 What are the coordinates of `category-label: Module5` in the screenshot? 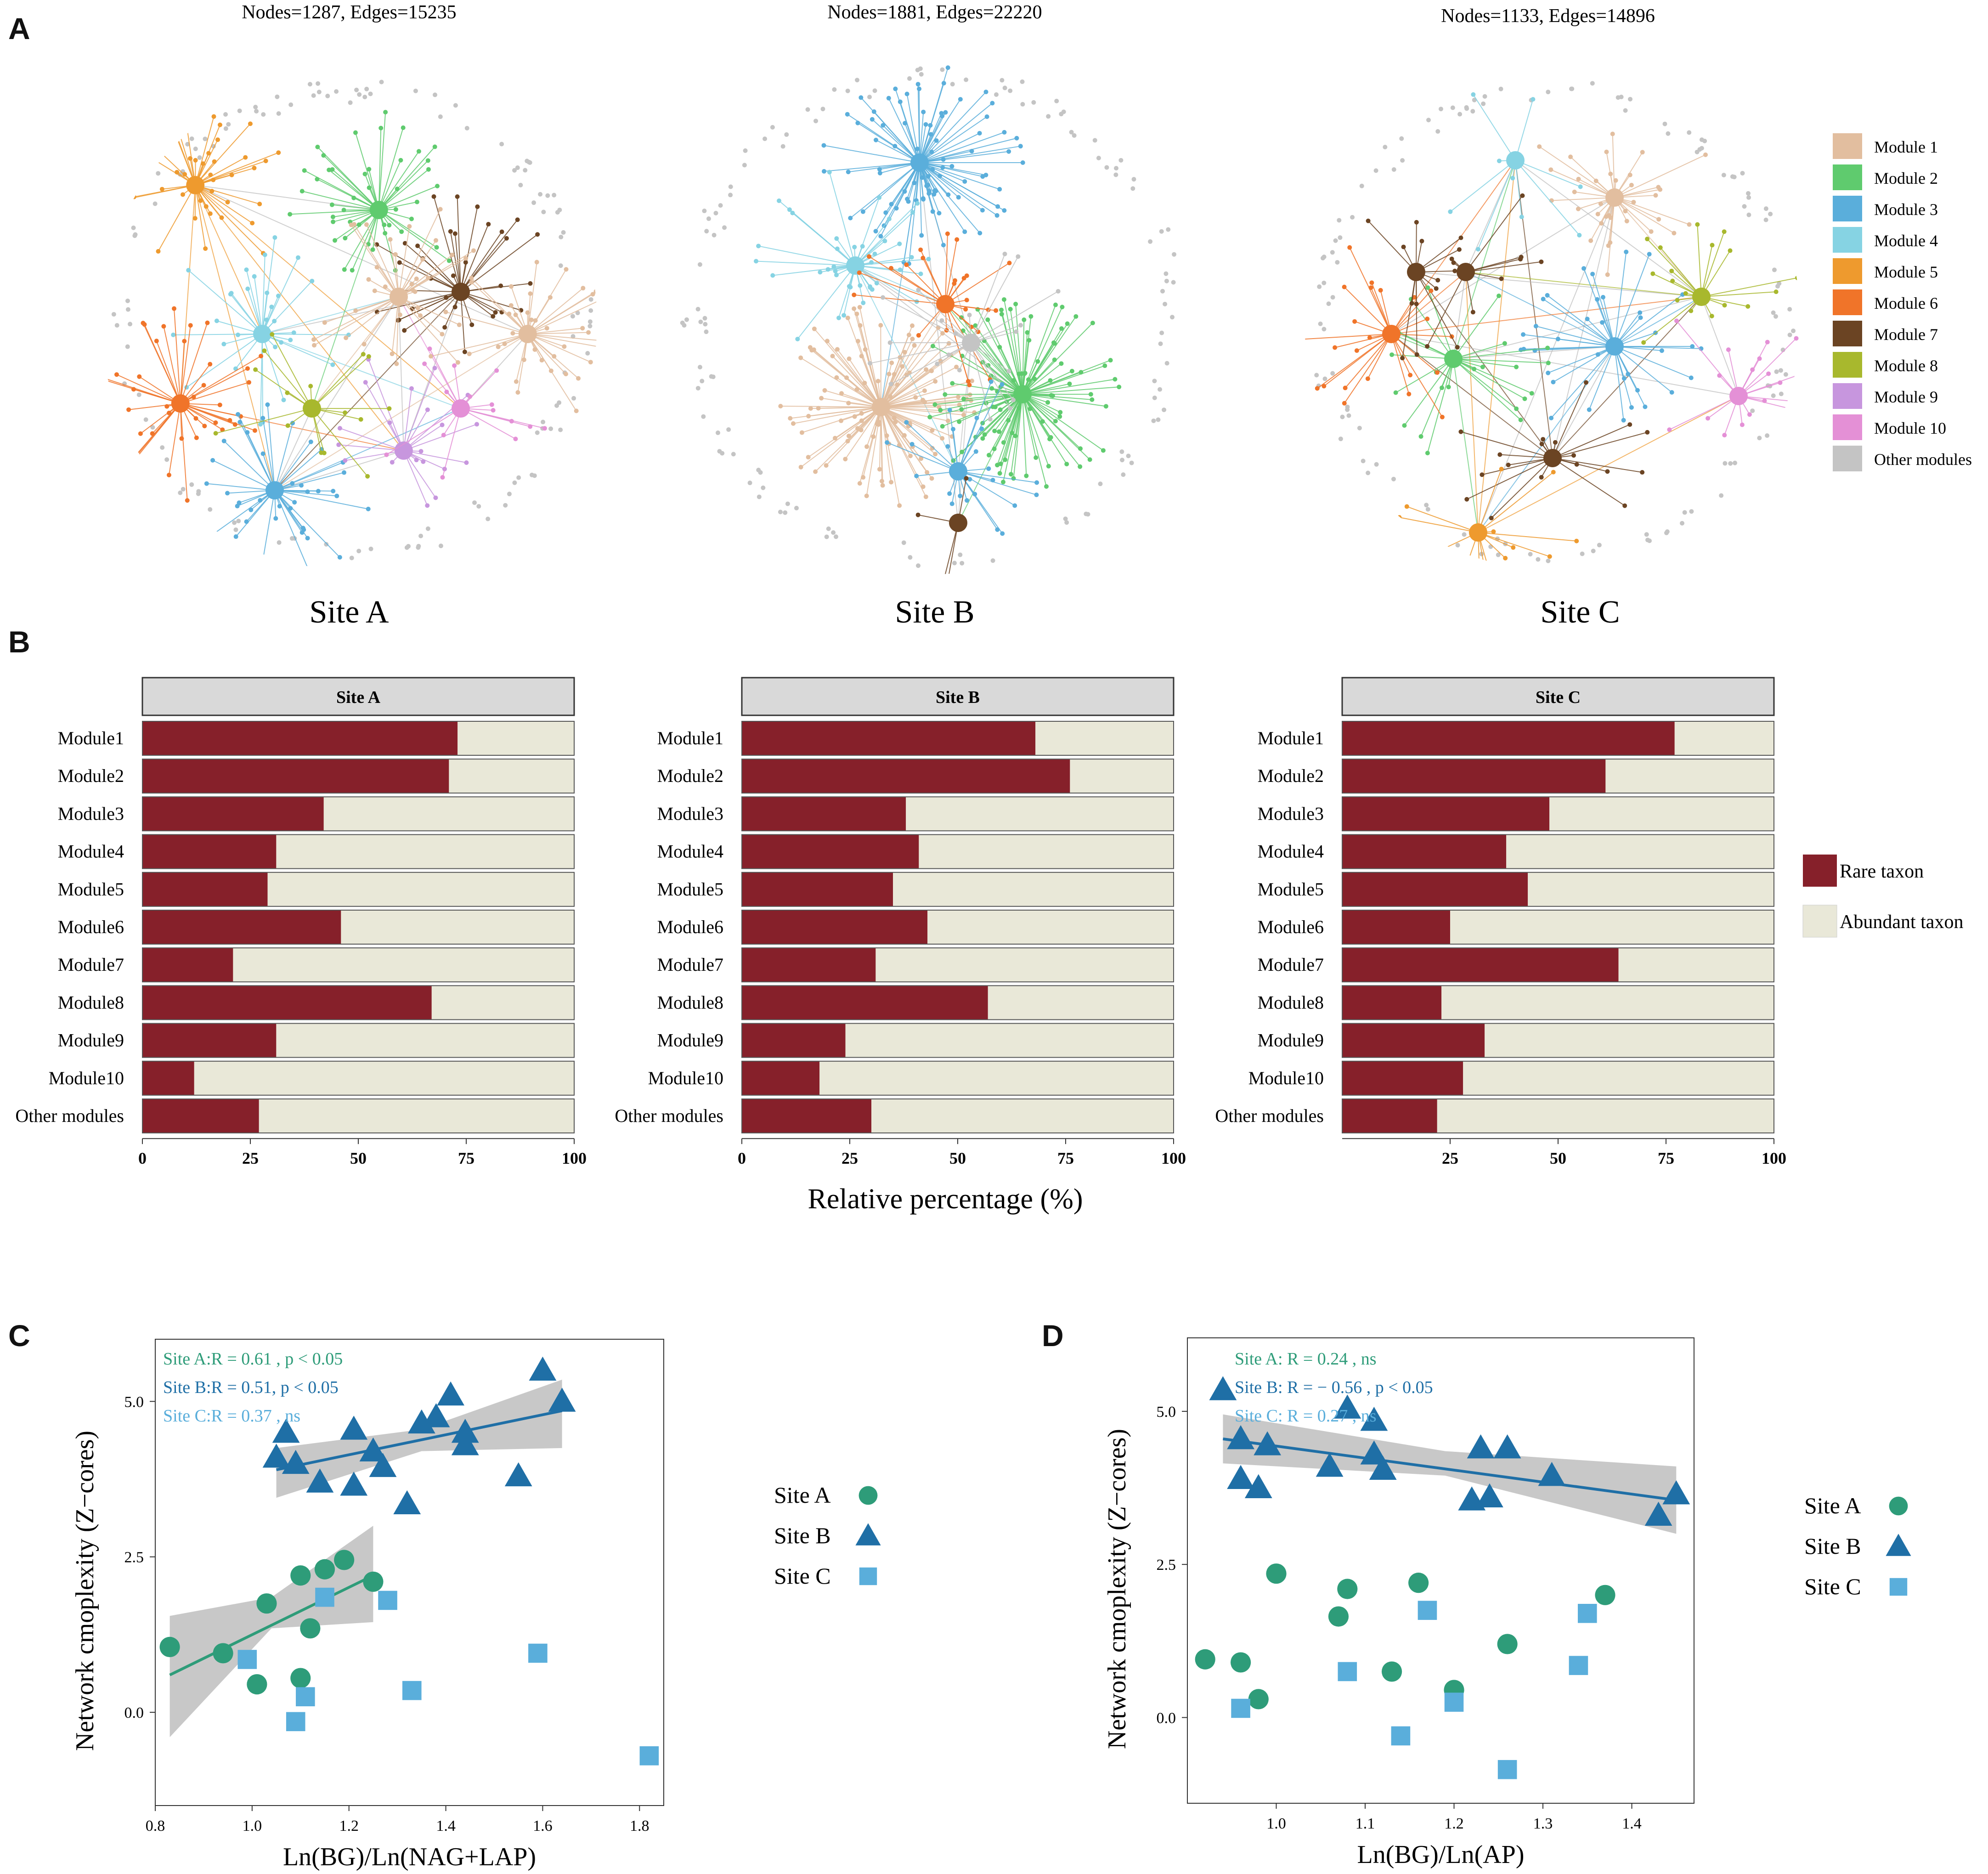 It's located at (91, 889).